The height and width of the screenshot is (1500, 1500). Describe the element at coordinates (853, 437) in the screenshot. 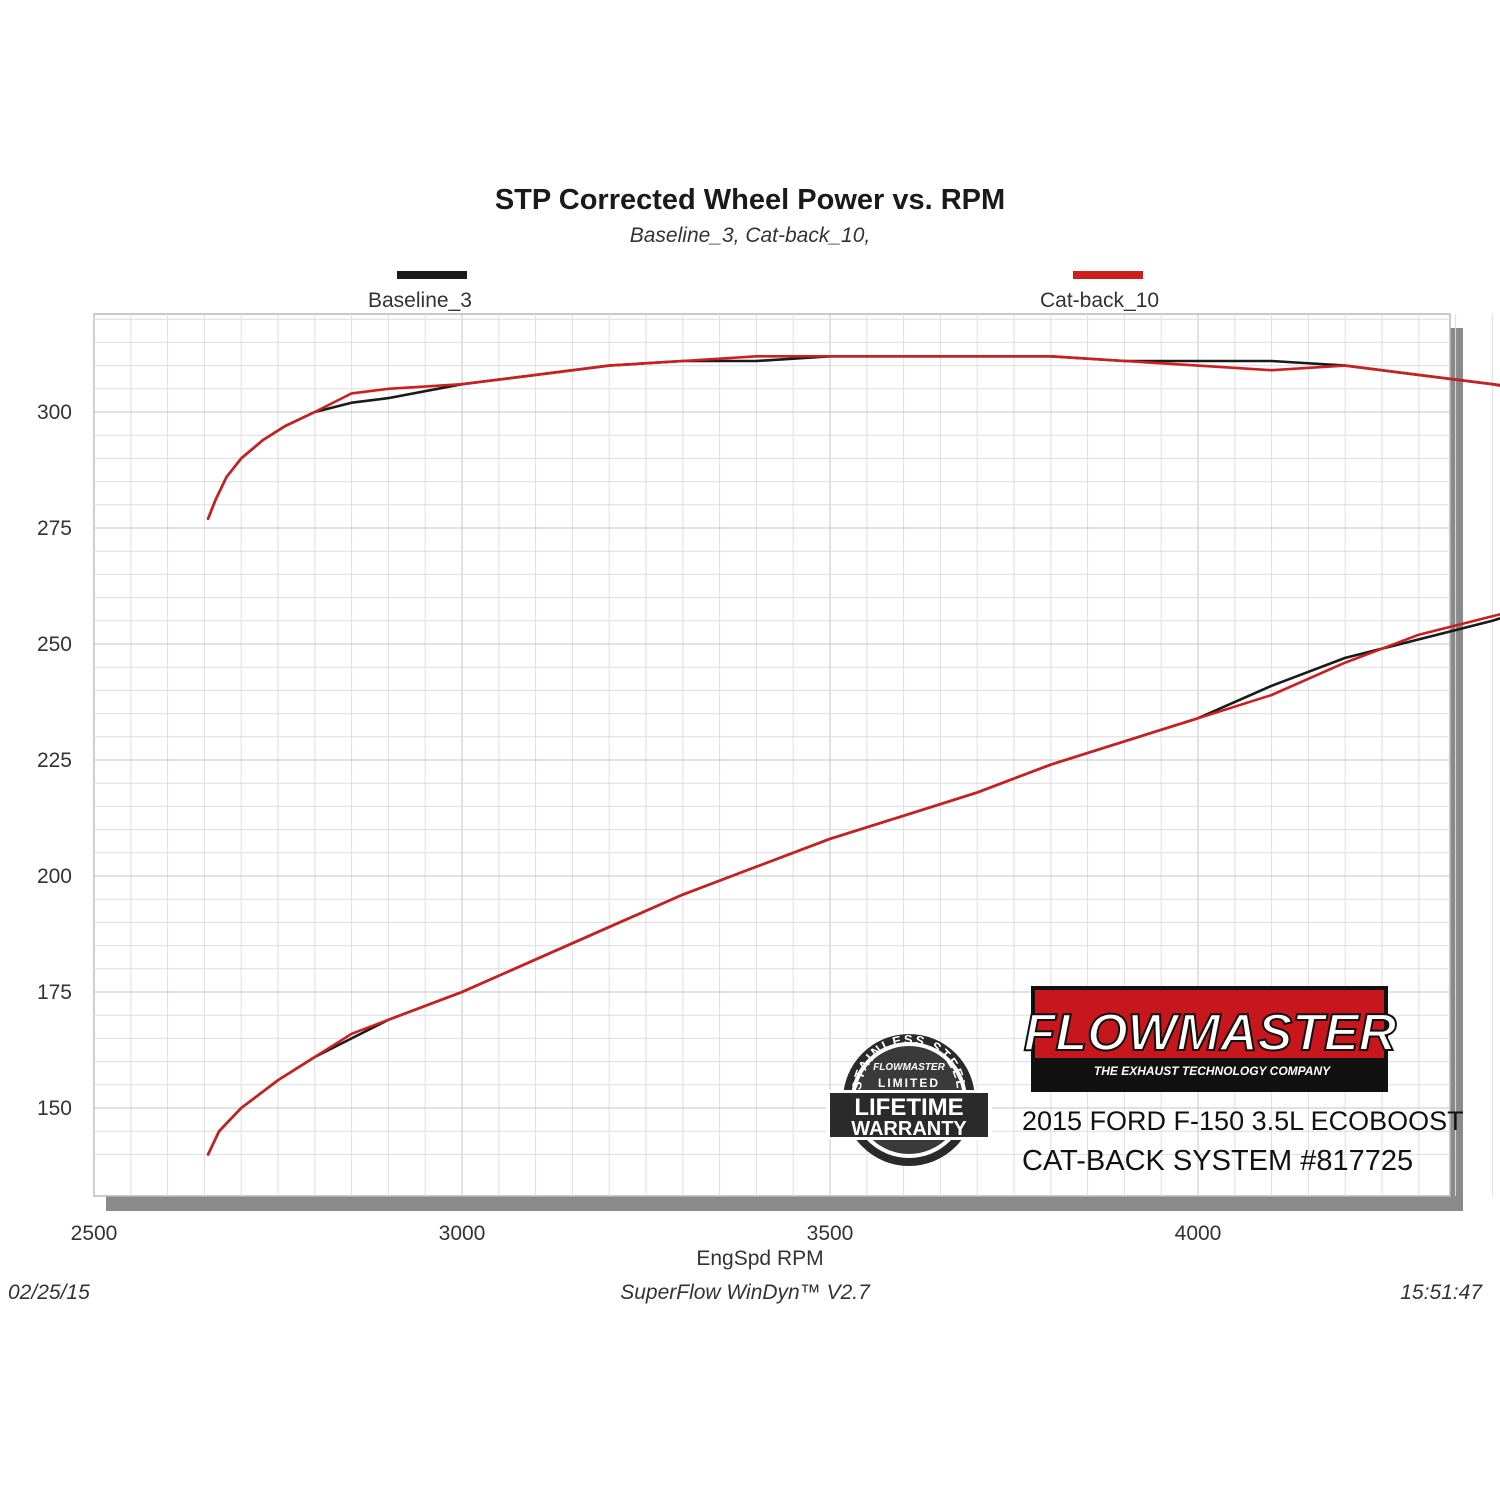

I see `series-line-catback-torque` at that location.